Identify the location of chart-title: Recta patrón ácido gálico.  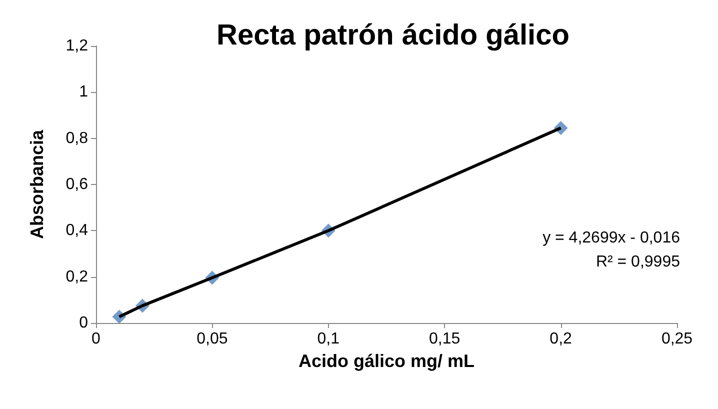
(393, 36).